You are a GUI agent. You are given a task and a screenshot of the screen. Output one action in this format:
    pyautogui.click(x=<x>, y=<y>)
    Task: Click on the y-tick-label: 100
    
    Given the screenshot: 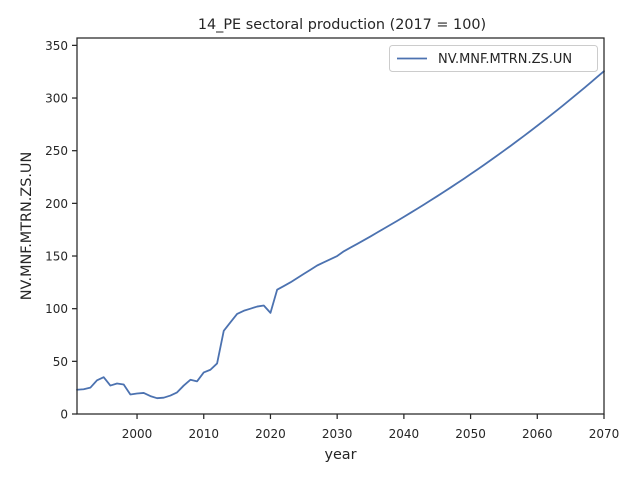 What is the action you would take?
    pyautogui.click(x=56, y=309)
    